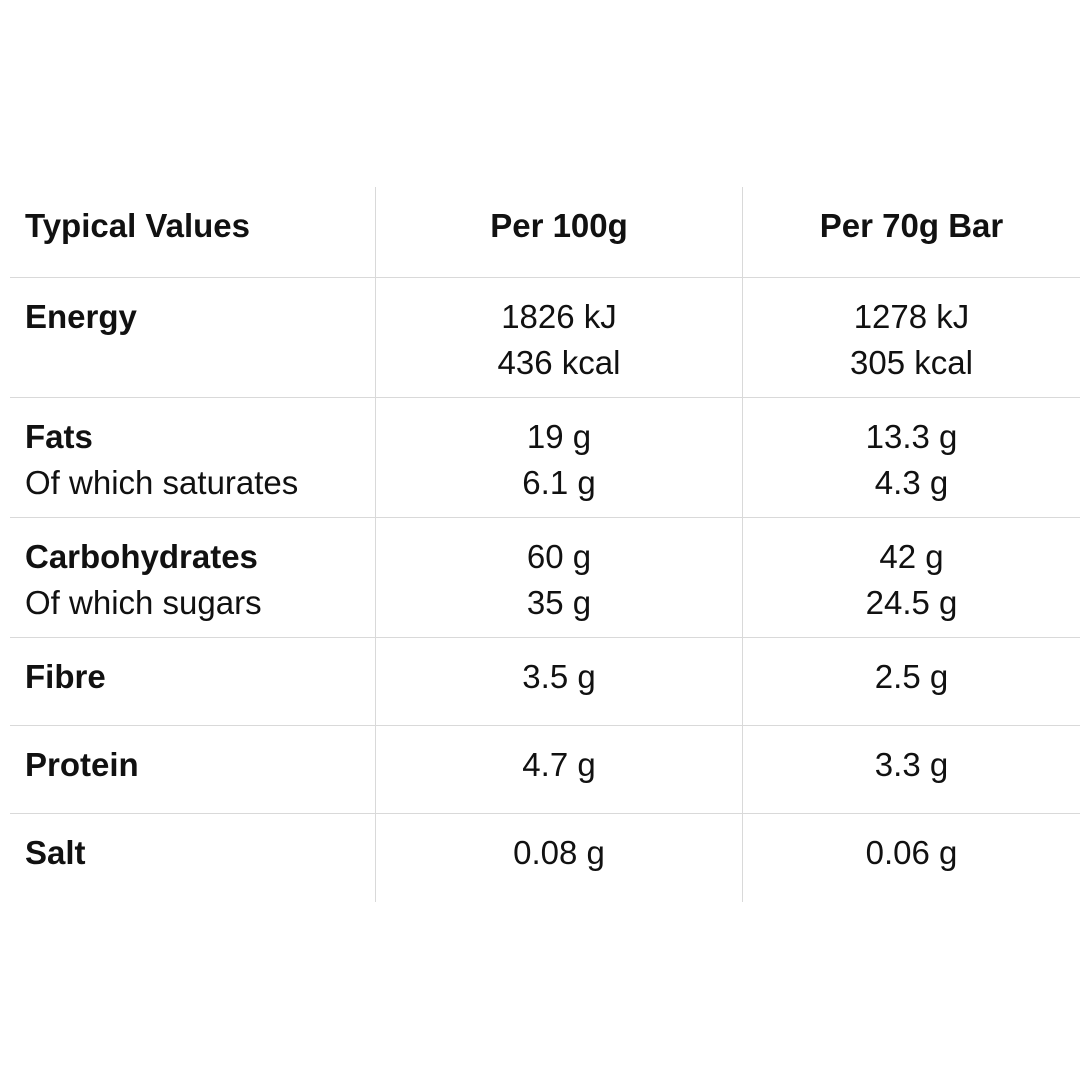 The width and height of the screenshot is (1080, 1080). I want to click on per-100g-cell: 4.7 g, so click(559, 769).